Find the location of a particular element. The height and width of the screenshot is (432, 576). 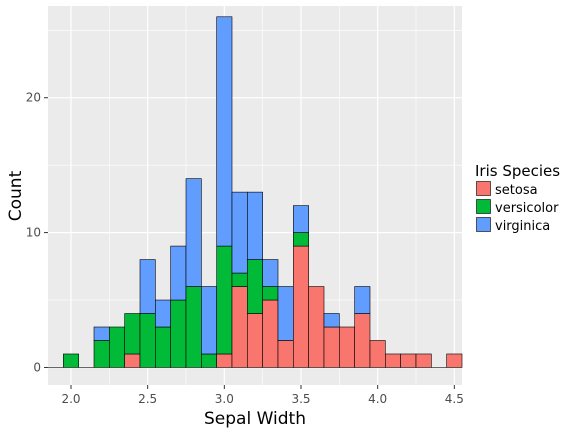

x-tick-label: 4.0 is located at coordinates (377, 399).